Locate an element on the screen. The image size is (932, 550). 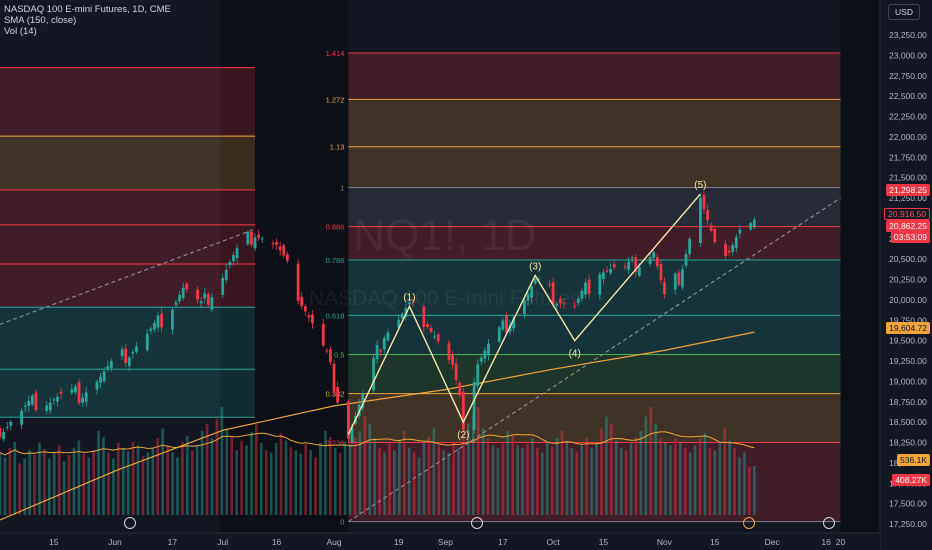
previous-price-tag: 20,862.25 is located at coordinates (908, 226).